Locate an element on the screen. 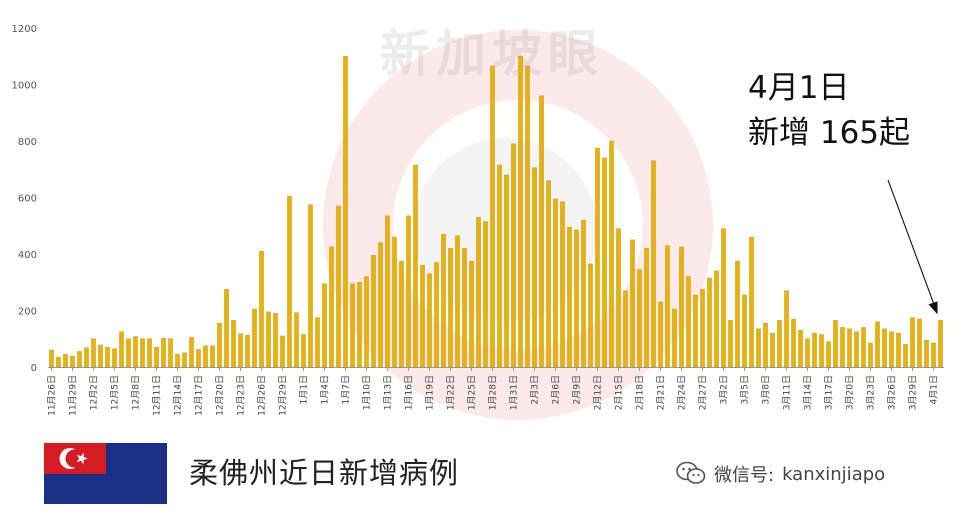  wechat-id: 微信号: kanxinjiapo is located at coordinates (780, 474).